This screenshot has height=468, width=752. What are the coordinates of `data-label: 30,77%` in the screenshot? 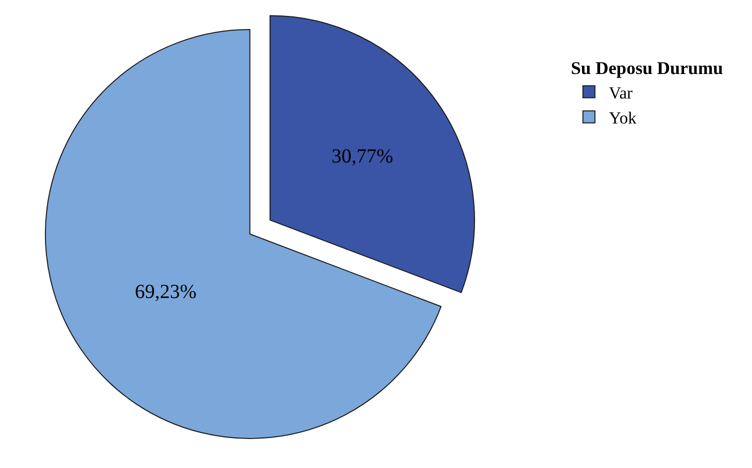 It's located at (363, 156).